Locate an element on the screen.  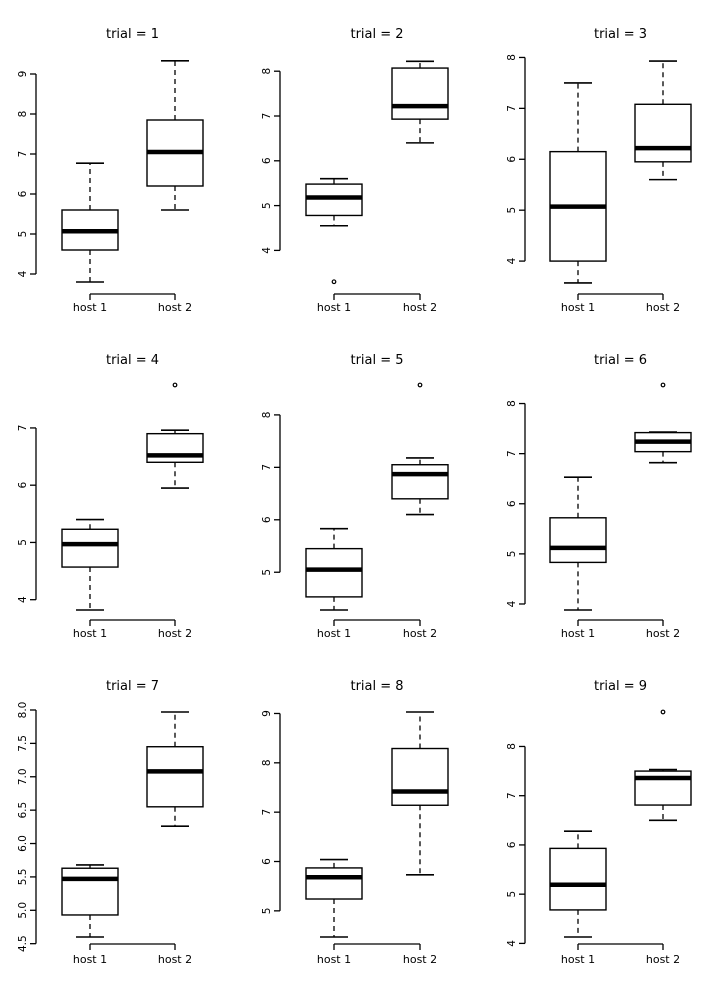
panel-title: trial = 6 is located at coordinates (620, 360).